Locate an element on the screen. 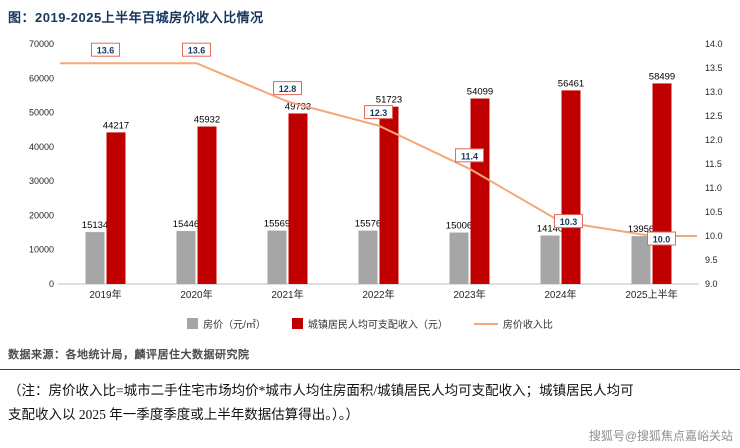 This screenshot has width=740, height=448. price-bar-label: 15576 is located at coordinates (368, 224).